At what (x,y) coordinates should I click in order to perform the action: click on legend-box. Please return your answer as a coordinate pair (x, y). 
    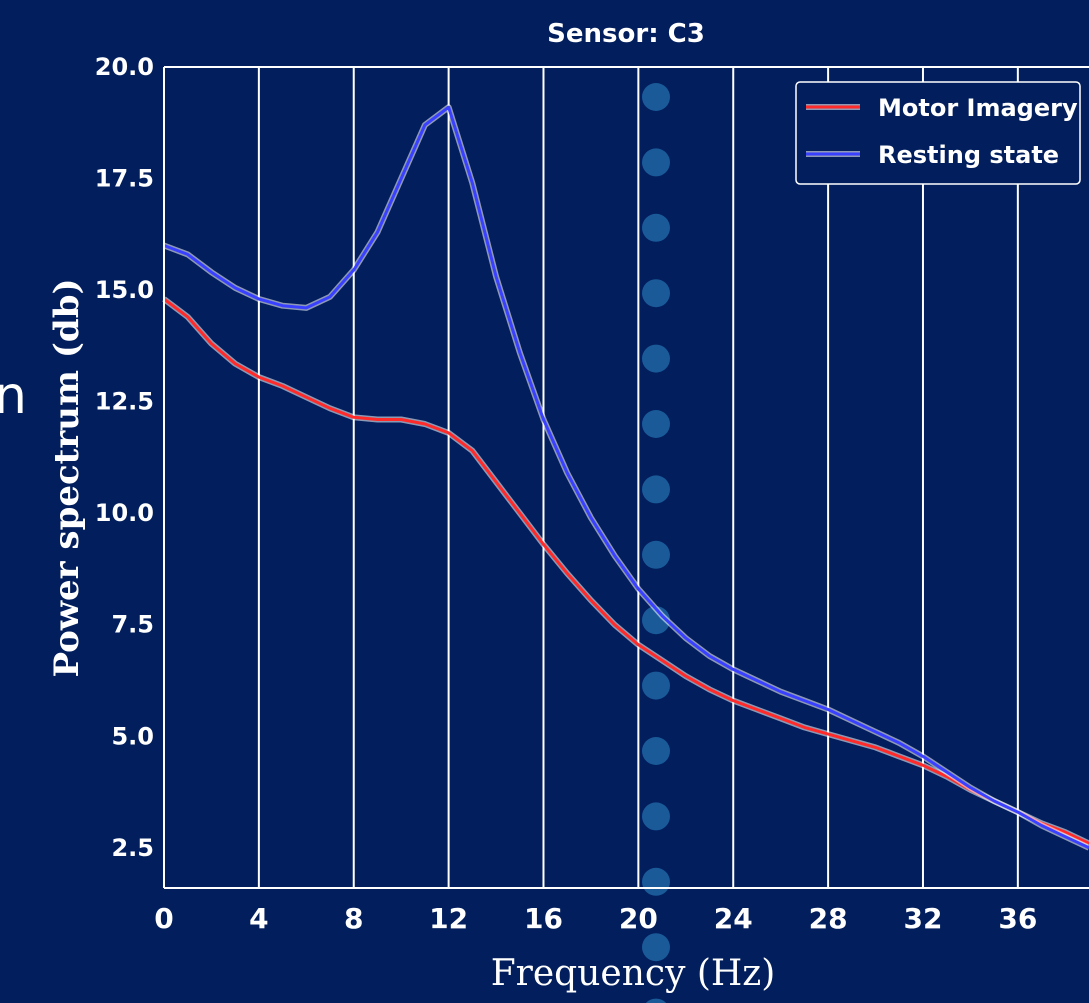
    Looking at the image, I should click on (938, 133).